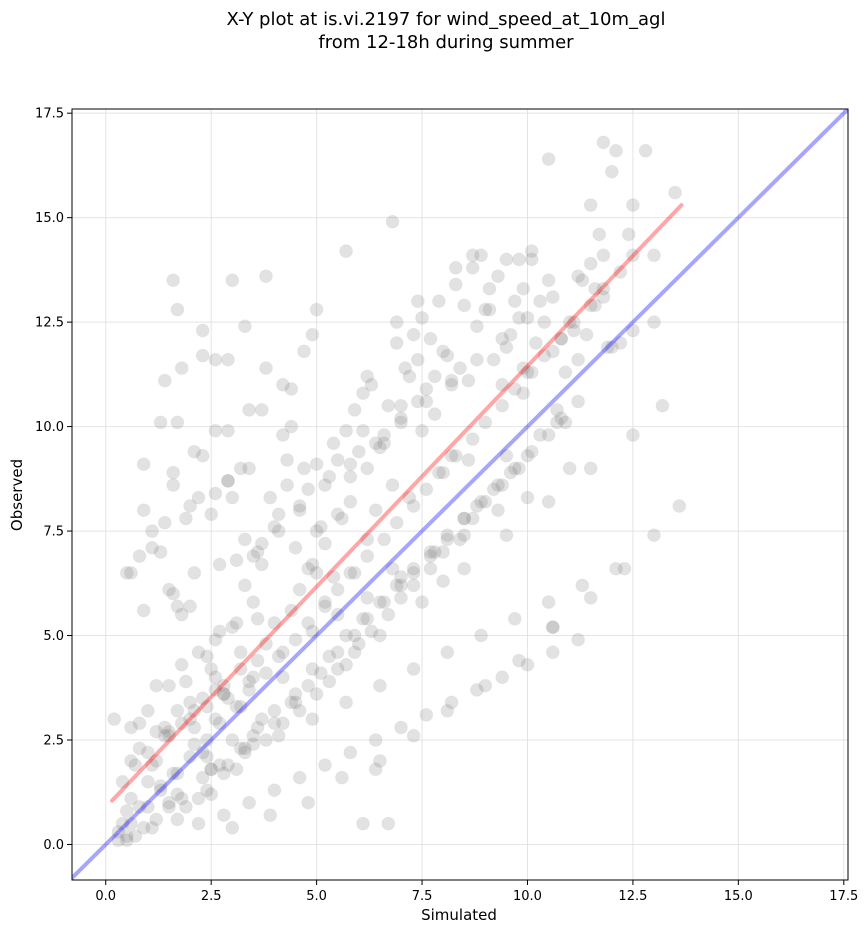  What do you see at coordinates (49, 427) in the screenshot?
I see `y-tick-label: 10.0` at bounding box center [49, 427].